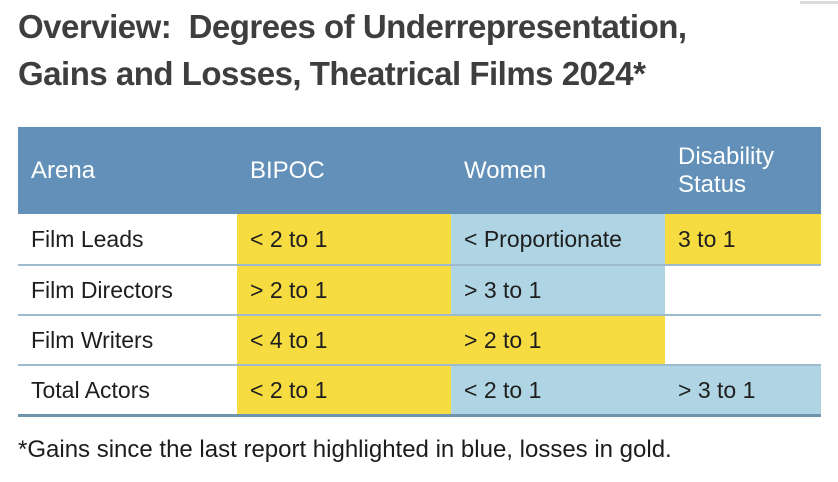  What do you see at coordinates (127, 389) in the screenshot?
I see `cell-arena: Total Actors` at bounding box center [127, 389].